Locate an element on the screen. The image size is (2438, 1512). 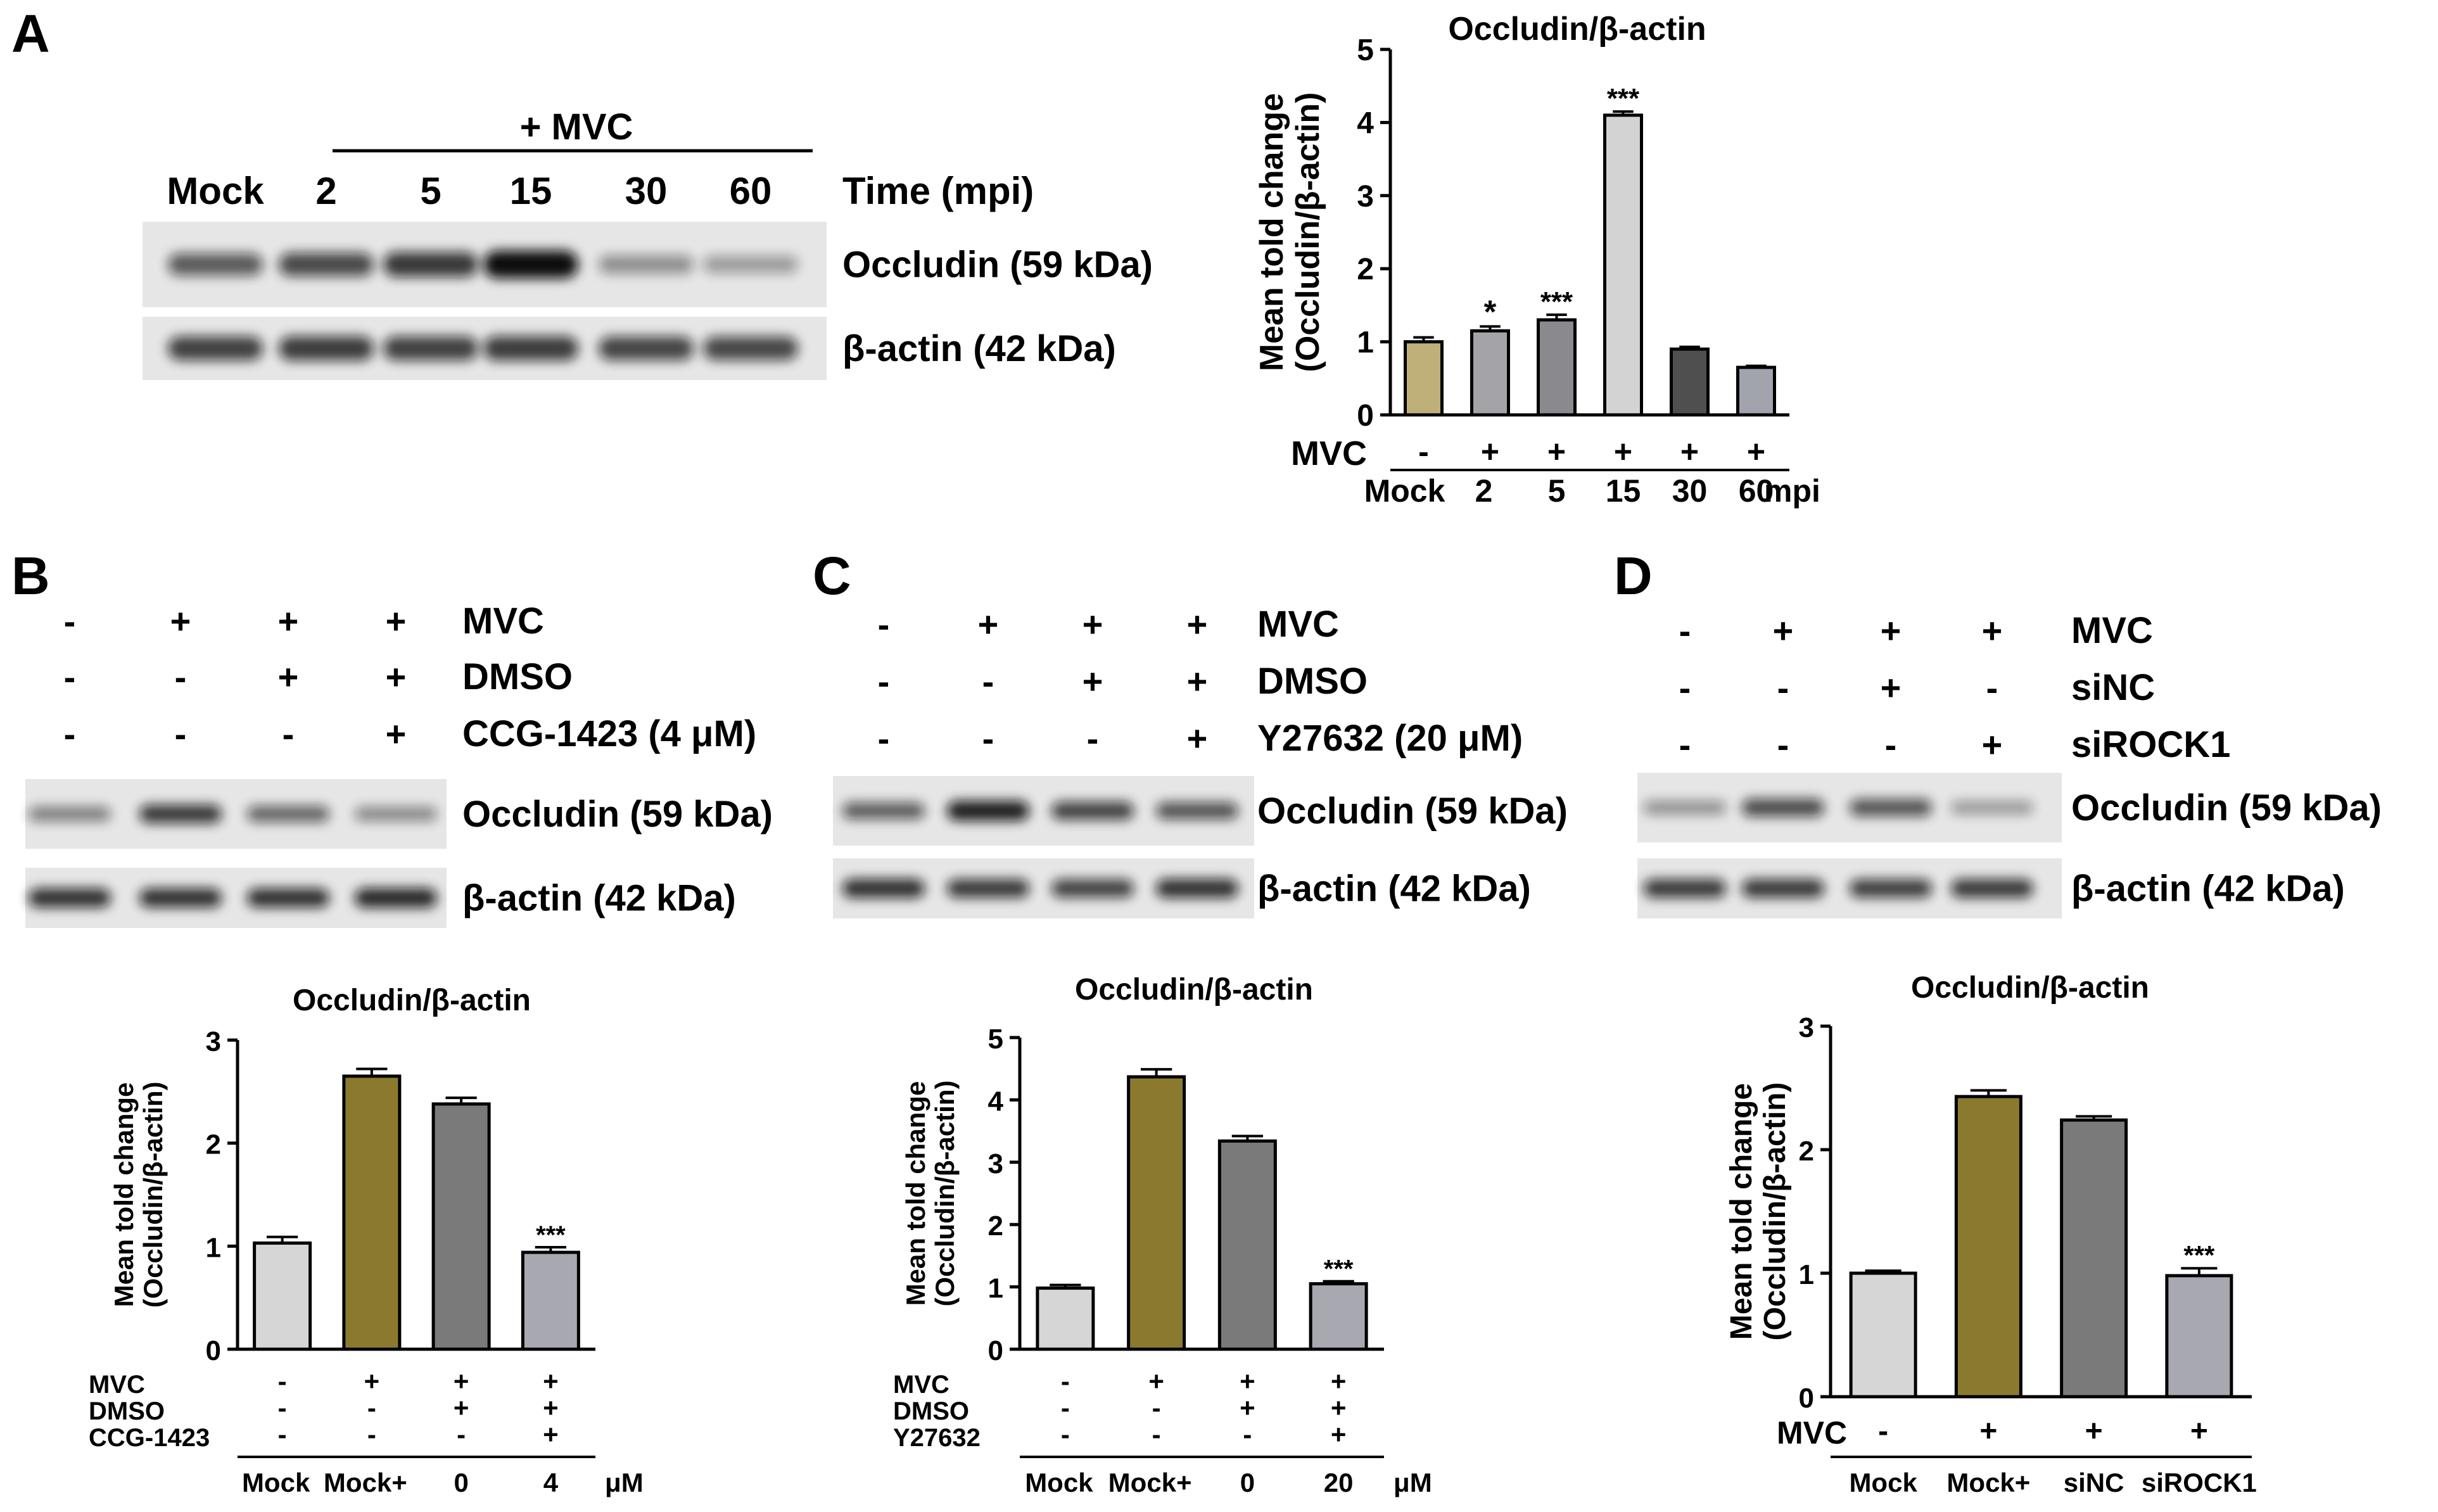
chart-b-category-label: Mock+ is located at coordinates (365, 1482).